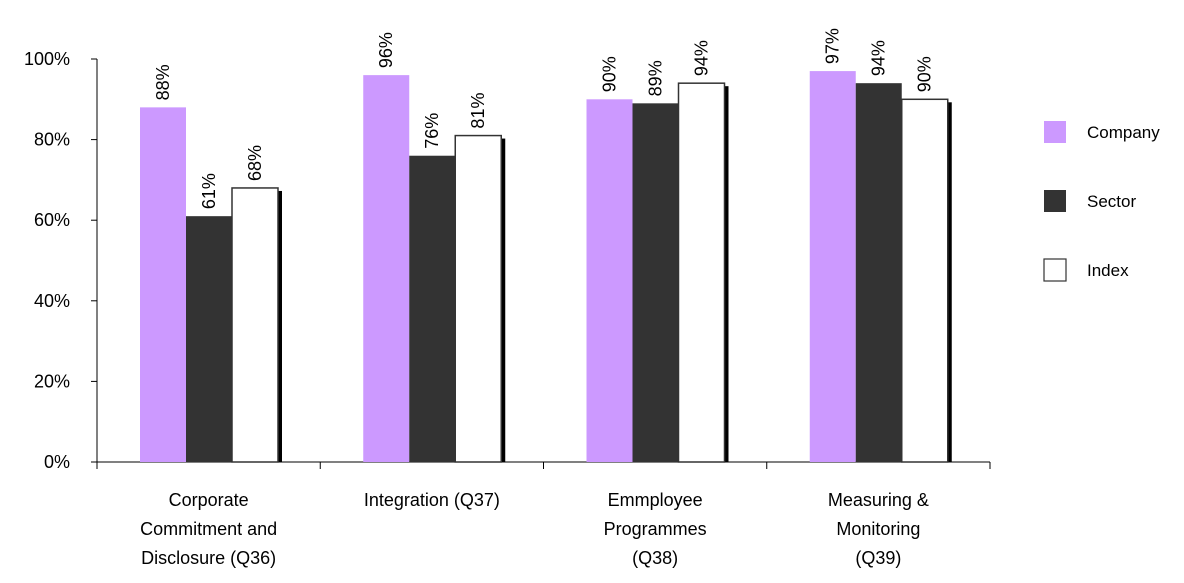 This screenshot has width=1184, height=583. I want to click on x-category-label: Emmployee Programmes (Q38), so click(655, 529).